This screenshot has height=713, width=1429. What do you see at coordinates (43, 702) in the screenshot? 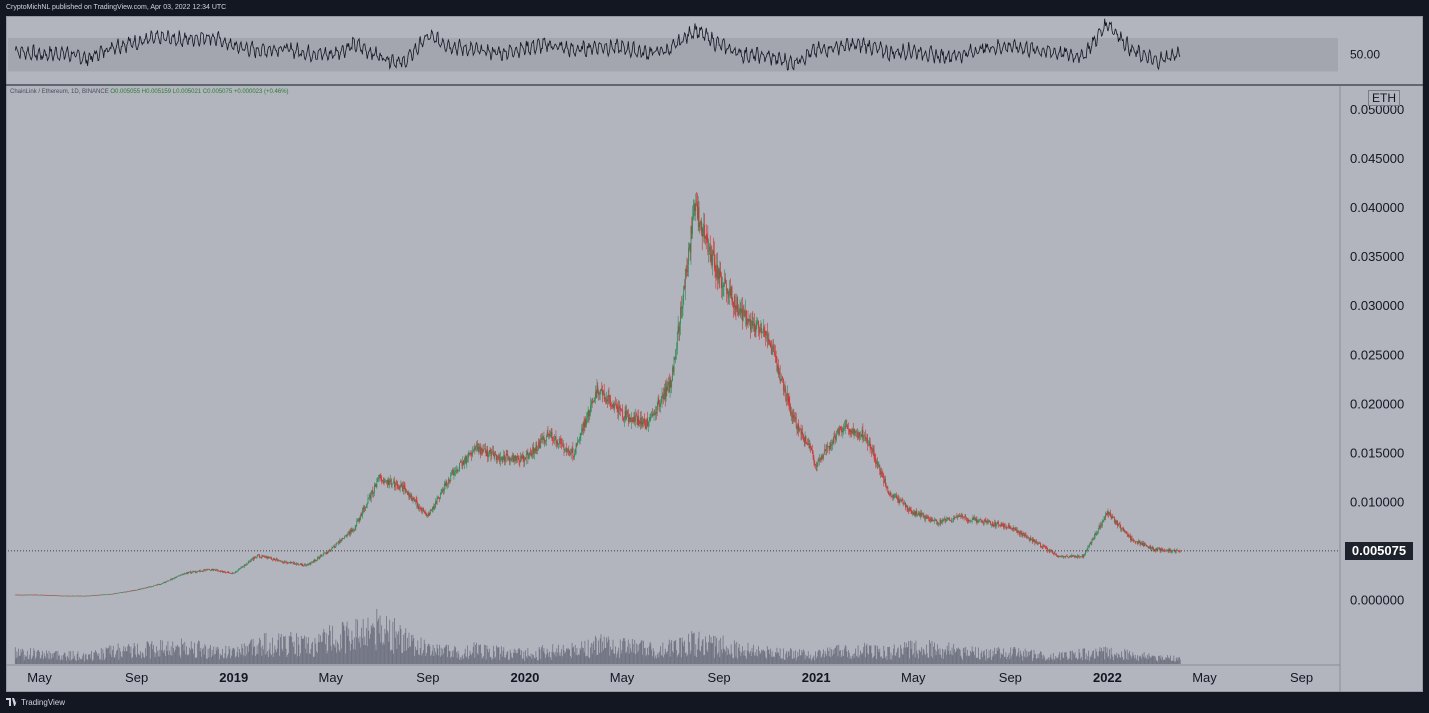
I see `brand-label: TradingView` at bounding box center [43, 702].